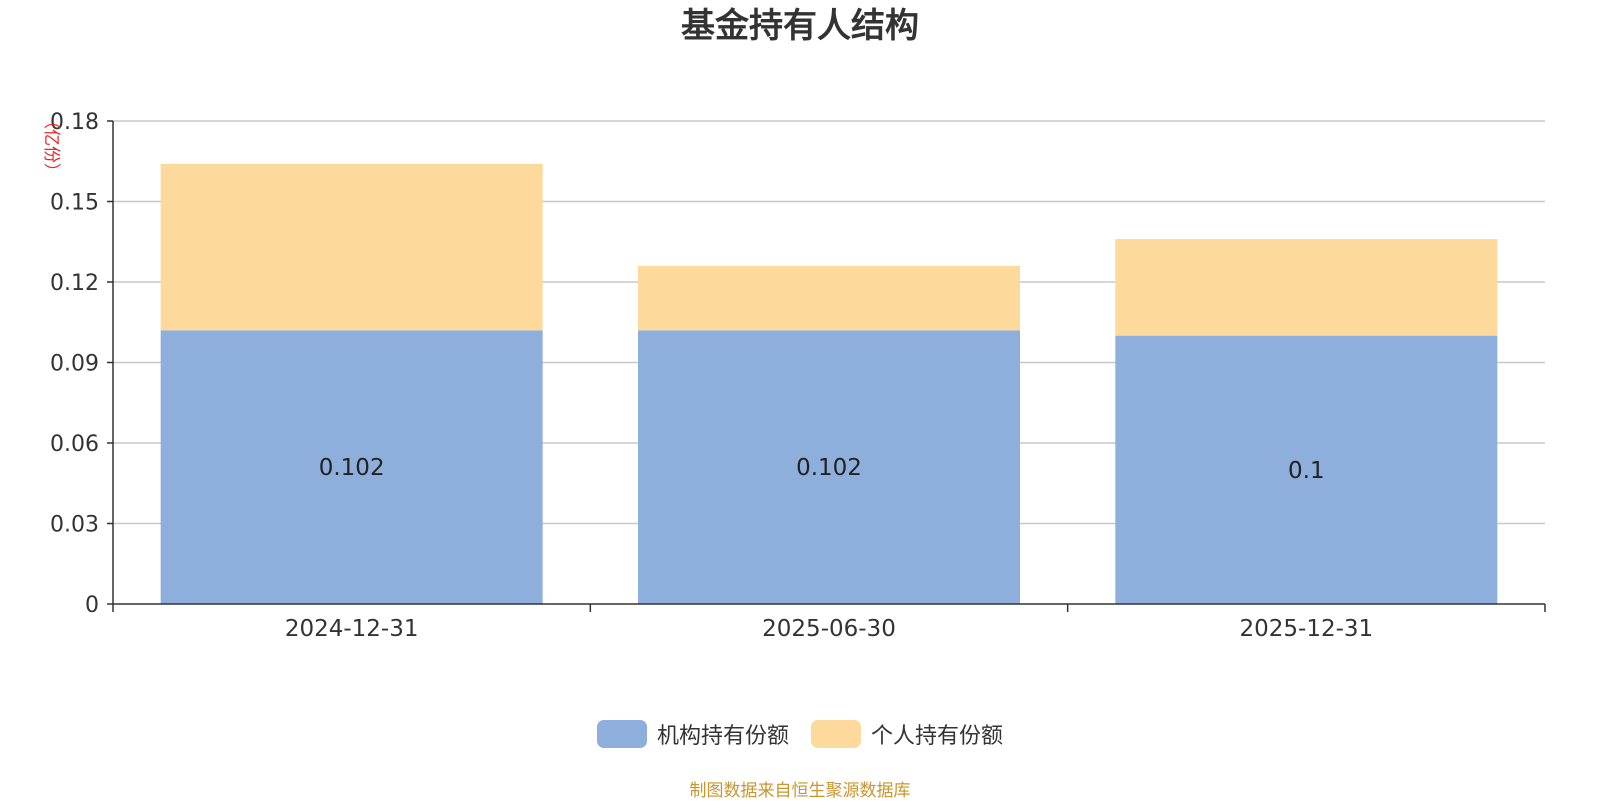  I want to click on y-tick-label: 0.09, so click(74, 364).